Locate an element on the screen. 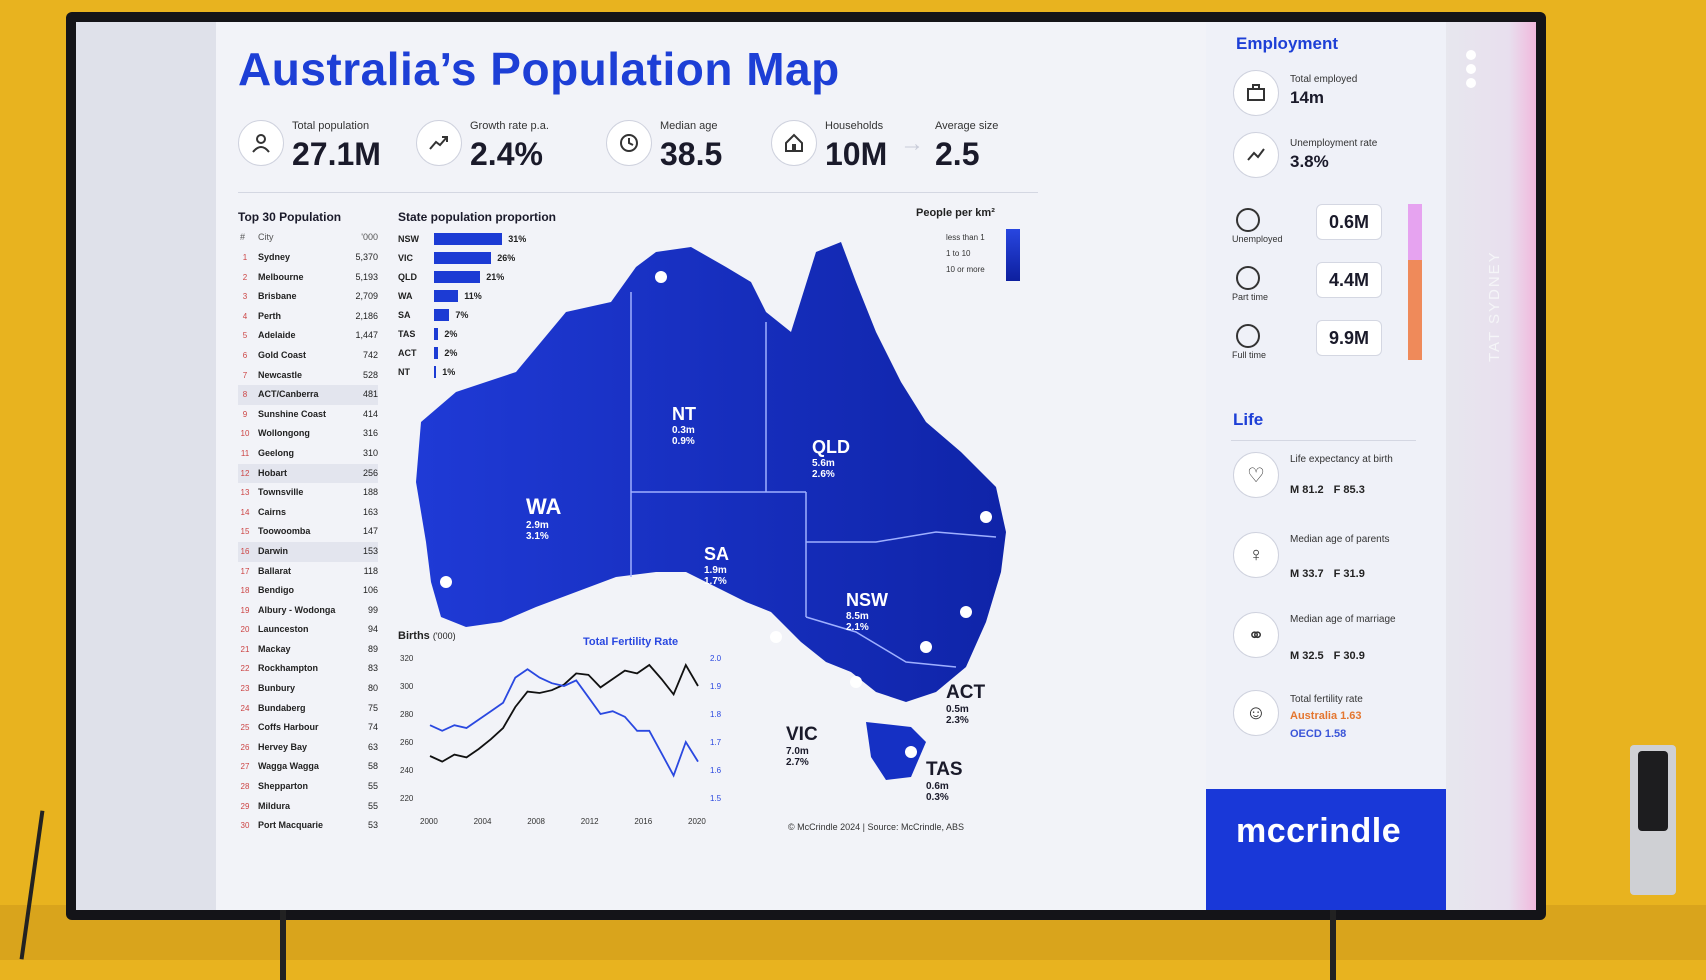 This screenshot has width=1706, height=980. city-name: Hobart is located at coordinates (272, 472).